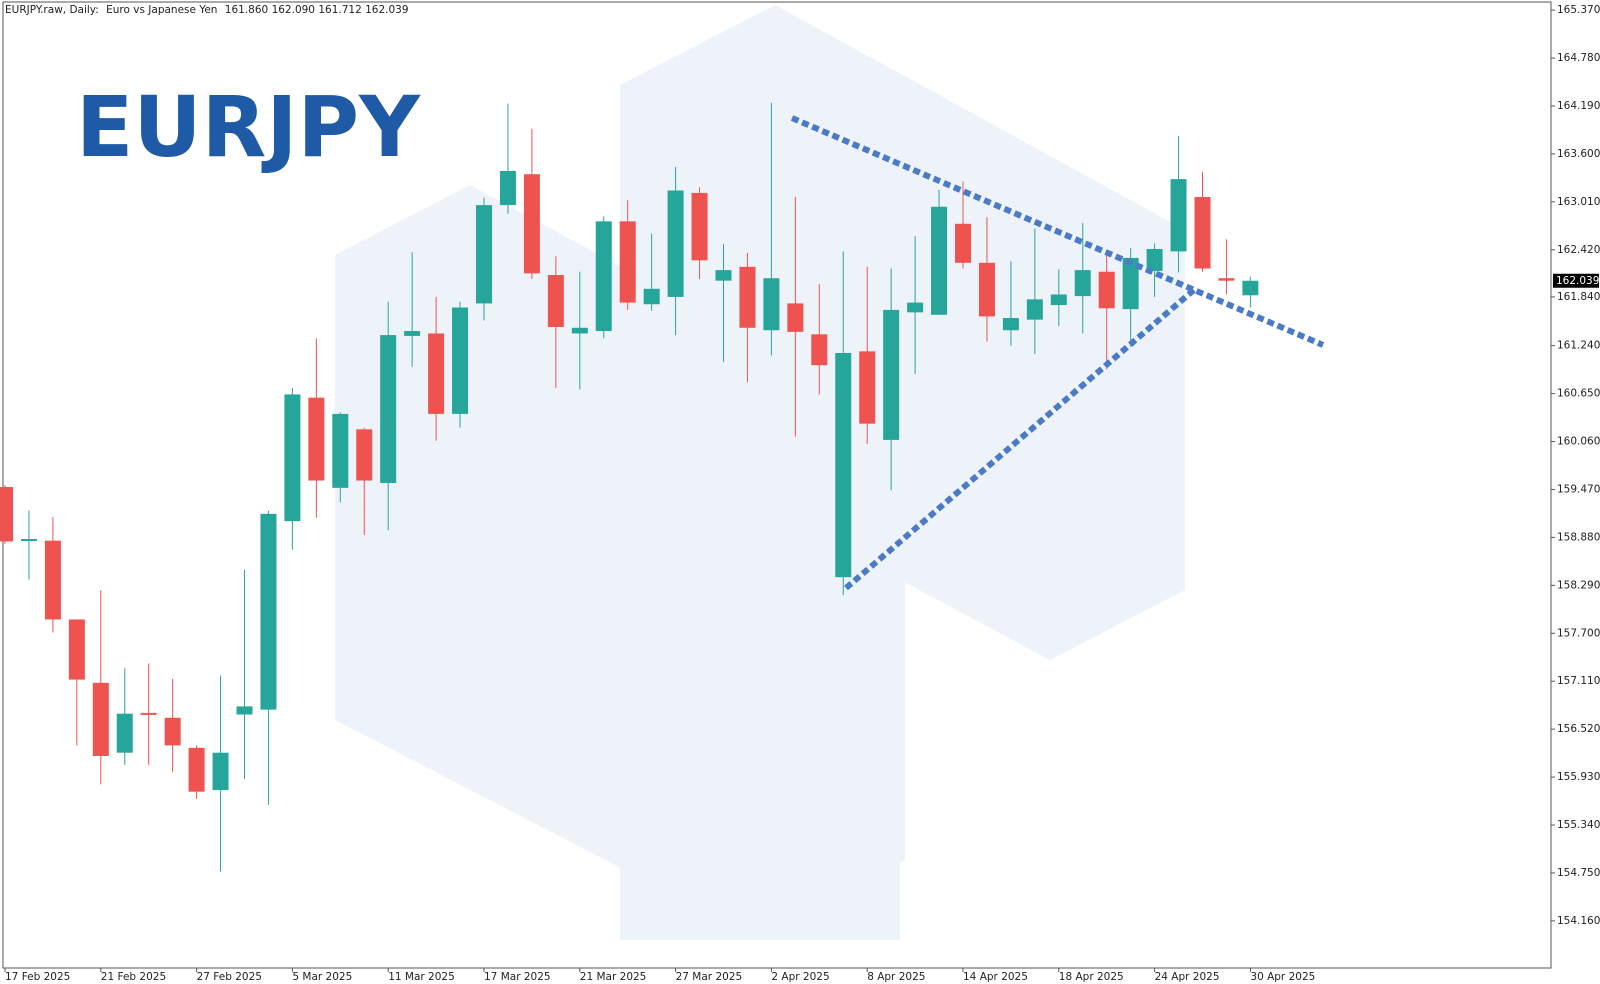 The width and height of the screenshot is (1600, 984). I want to click on x-tick-label: 24 Apr 2025, so click(1187, 977).